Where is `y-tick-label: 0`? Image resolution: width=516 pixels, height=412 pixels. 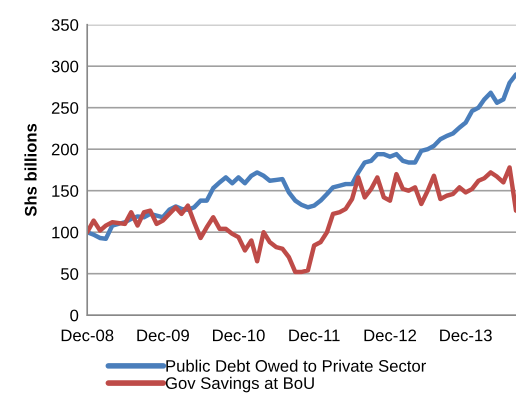
y-tick-label: 0 is located at coordinates (74, 316).